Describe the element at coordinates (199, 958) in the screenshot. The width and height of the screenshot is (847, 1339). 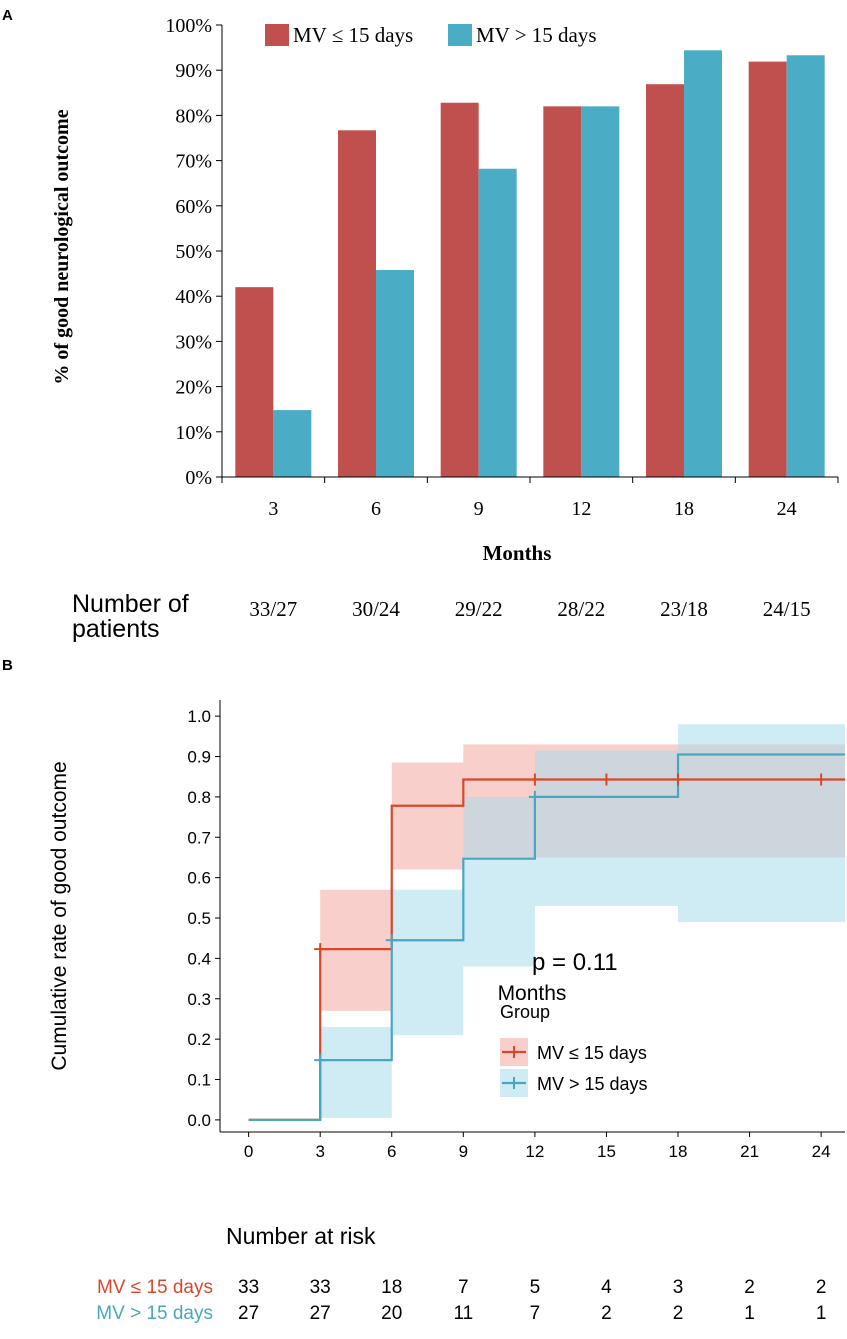
I see `y-tick-label: 0.4` at that location.